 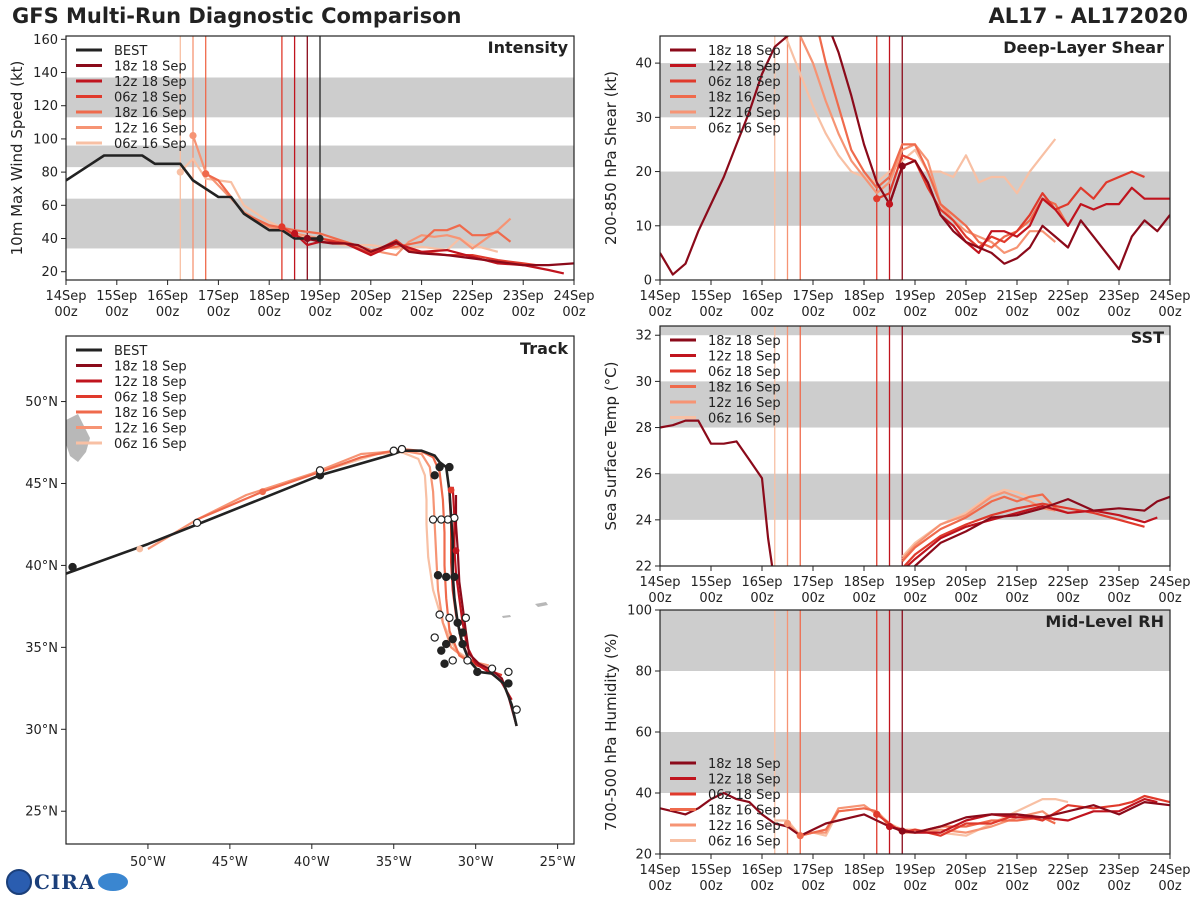 I want to click on shear-legend-label-r18z18: 18z 18 Sep, so click(x=744, y=51).